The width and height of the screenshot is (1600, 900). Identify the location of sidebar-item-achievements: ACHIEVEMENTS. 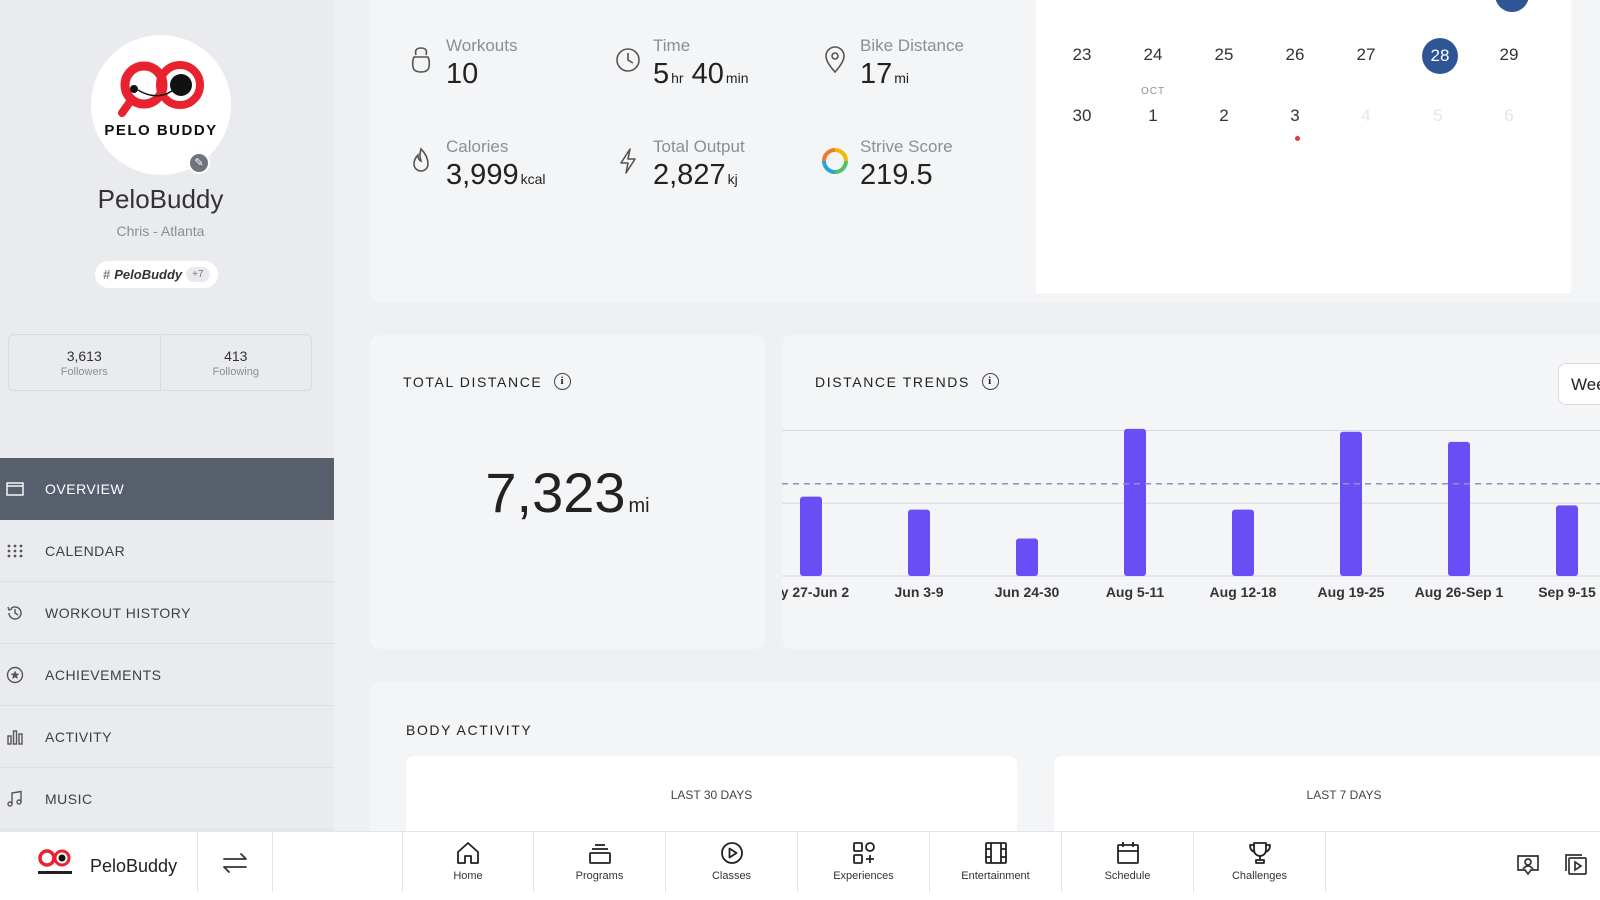
(167, 675).